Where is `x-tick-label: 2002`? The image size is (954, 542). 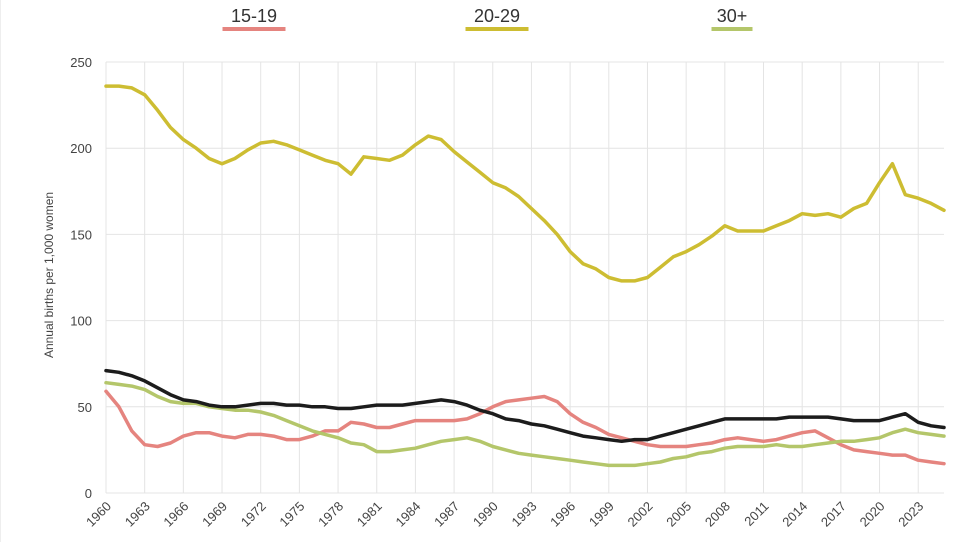 x-tick-label: 2002 is located at coordinates (640, 514).